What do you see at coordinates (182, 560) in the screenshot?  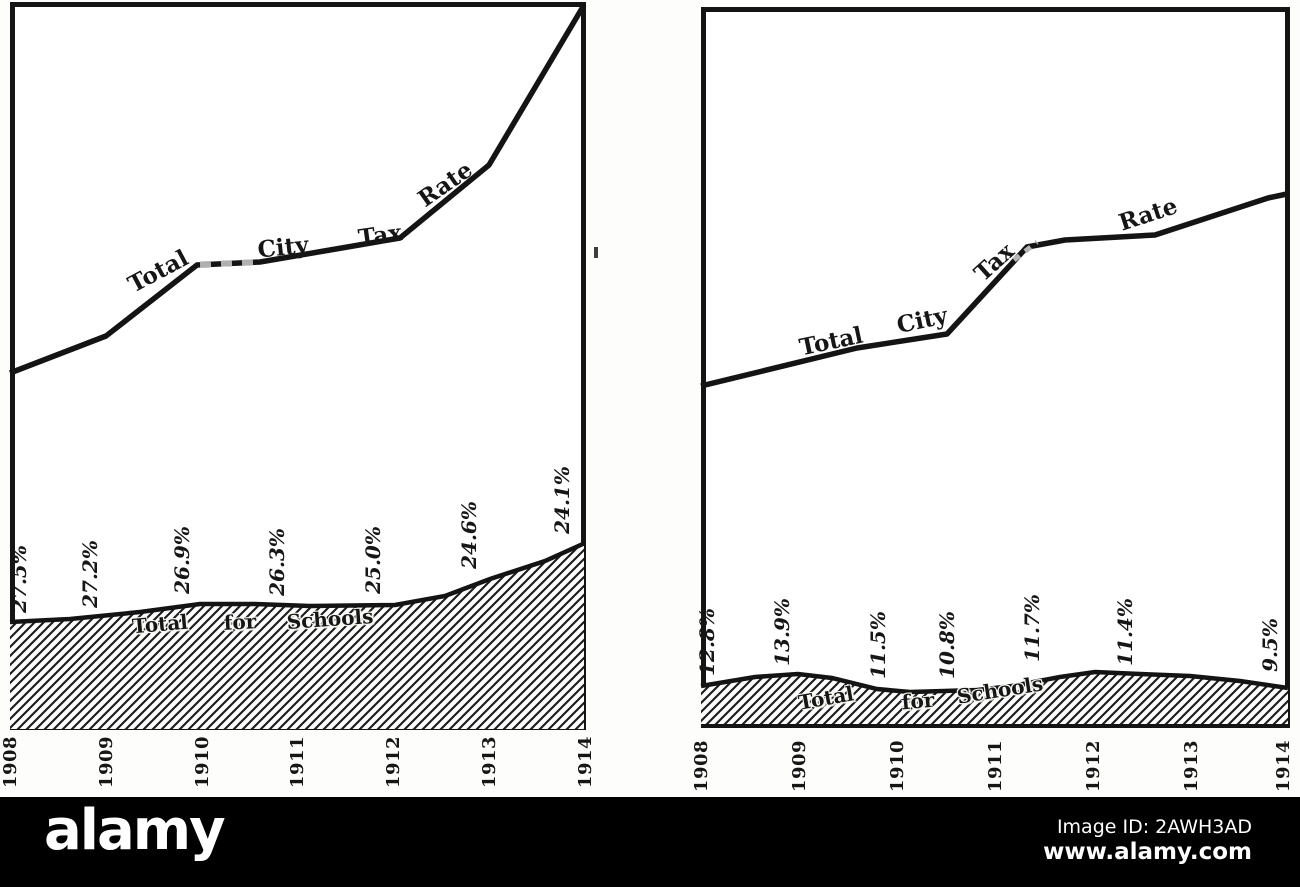 I see `left-pct-1910: 26.9%` at bounding box center [182, 560].